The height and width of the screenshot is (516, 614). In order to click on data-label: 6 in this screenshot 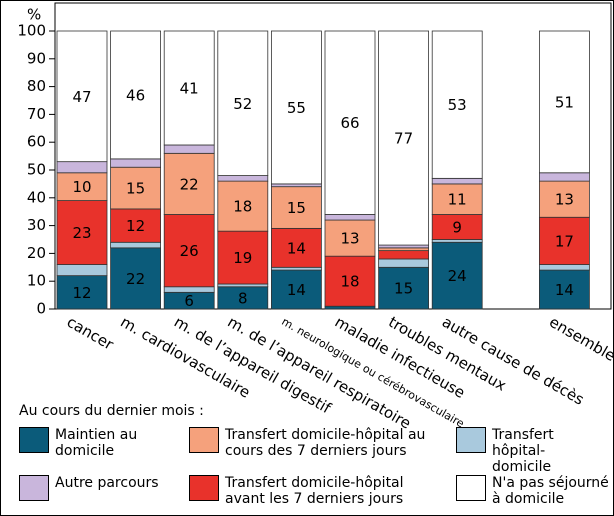, I will do `click(189, 301)`.